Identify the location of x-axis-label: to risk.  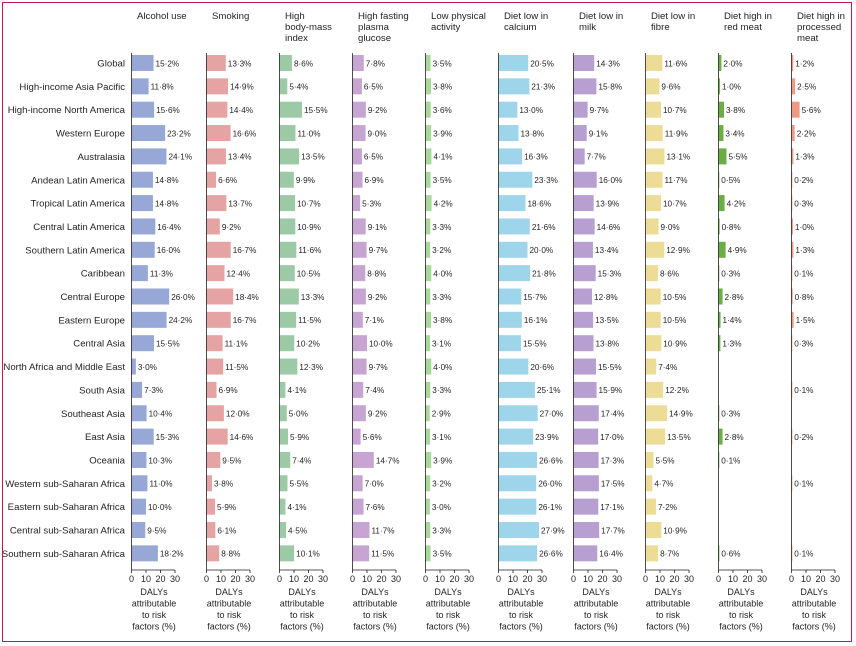
(668, 615).